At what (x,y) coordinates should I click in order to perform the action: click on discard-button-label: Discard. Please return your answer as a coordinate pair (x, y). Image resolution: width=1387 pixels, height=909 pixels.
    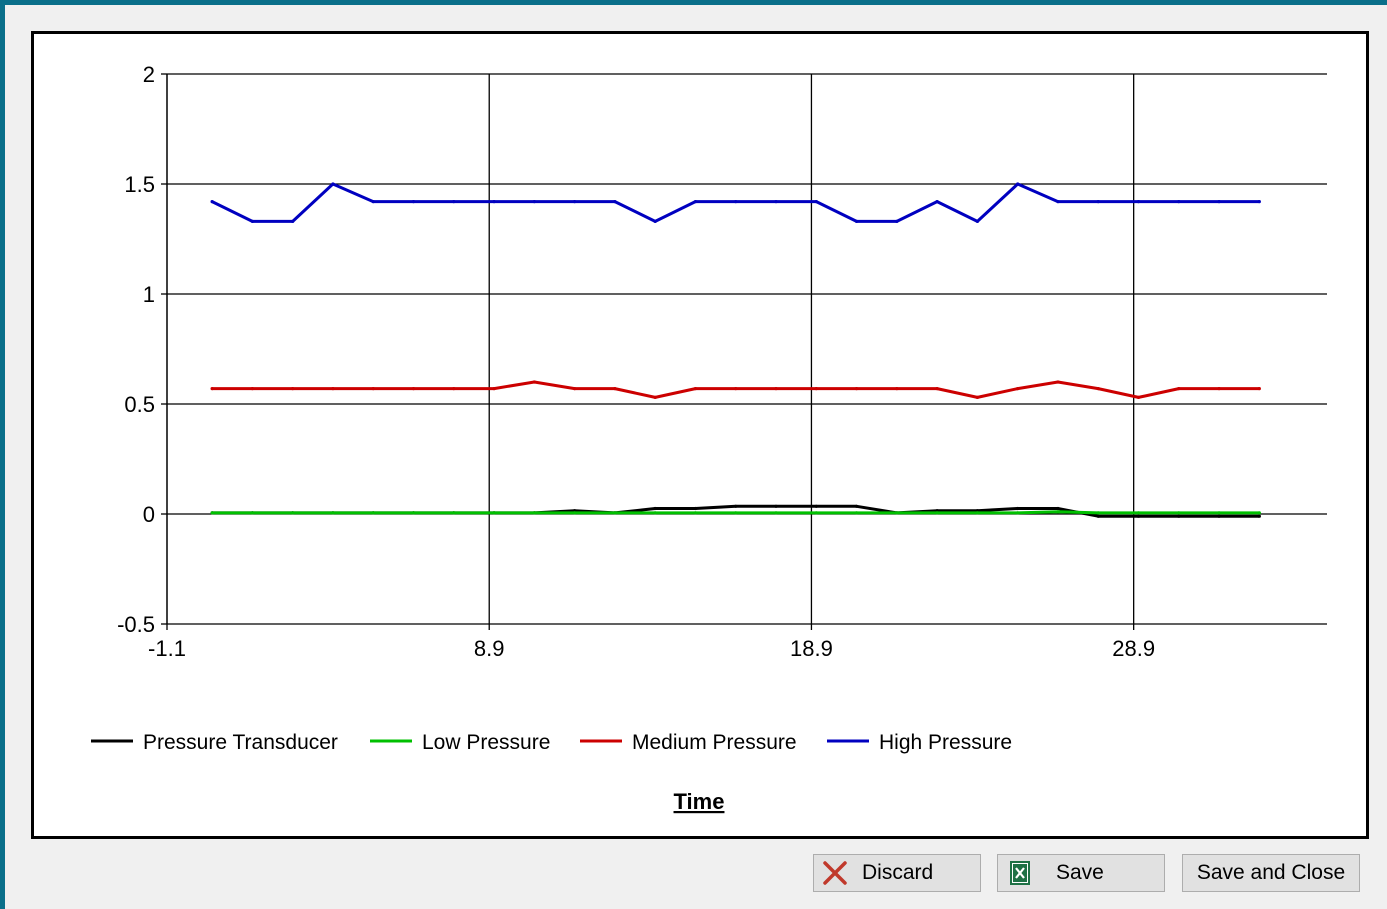
    Looking at the image, I should click on (898, 872).